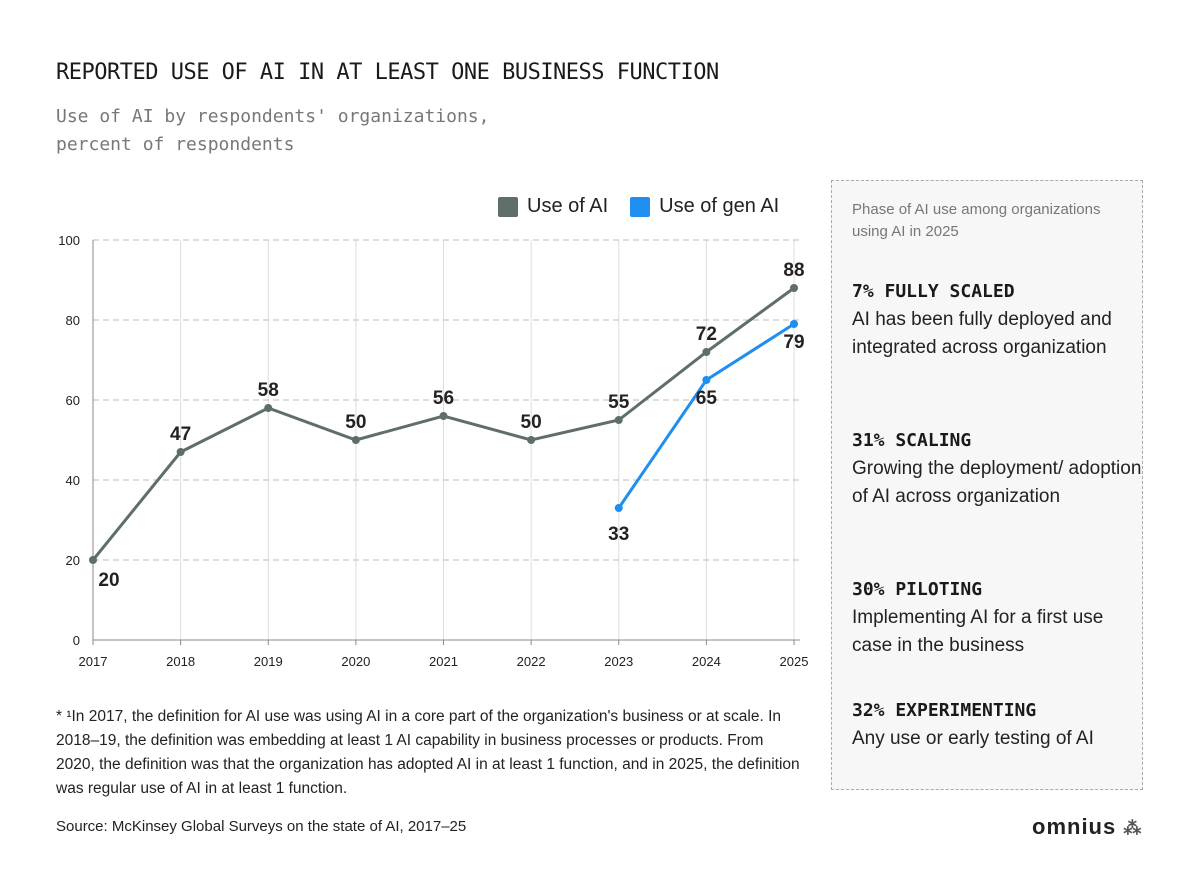 The height and width of the screenshot is (893, 1200). What do you see at coordinates (973, 738) in the screenshot?
I see `phase-desc: Any use or early testing of AI` at bounding box center [973, 738].